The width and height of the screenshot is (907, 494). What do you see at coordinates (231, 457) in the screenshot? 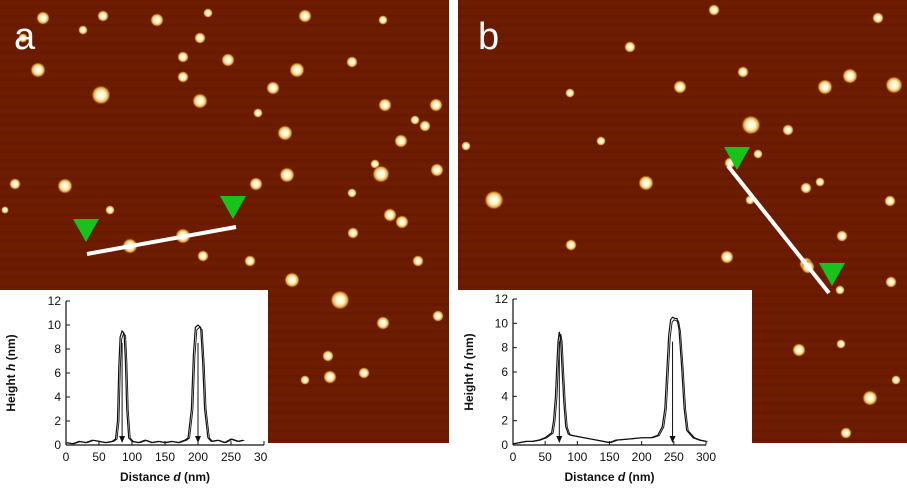
I see `x-tick-label: 250` at bounding box center [231, 457].